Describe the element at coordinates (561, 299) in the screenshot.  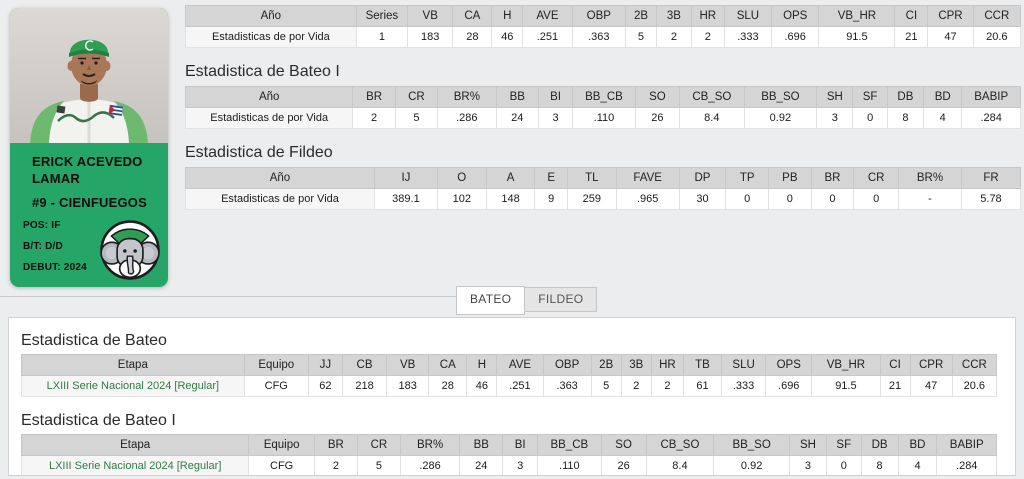
I see `tab-fildeo: FILDEO` at that location.